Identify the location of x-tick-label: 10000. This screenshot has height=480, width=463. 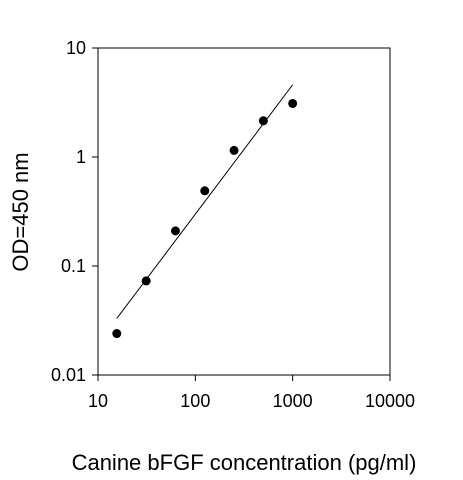
(390, 401).